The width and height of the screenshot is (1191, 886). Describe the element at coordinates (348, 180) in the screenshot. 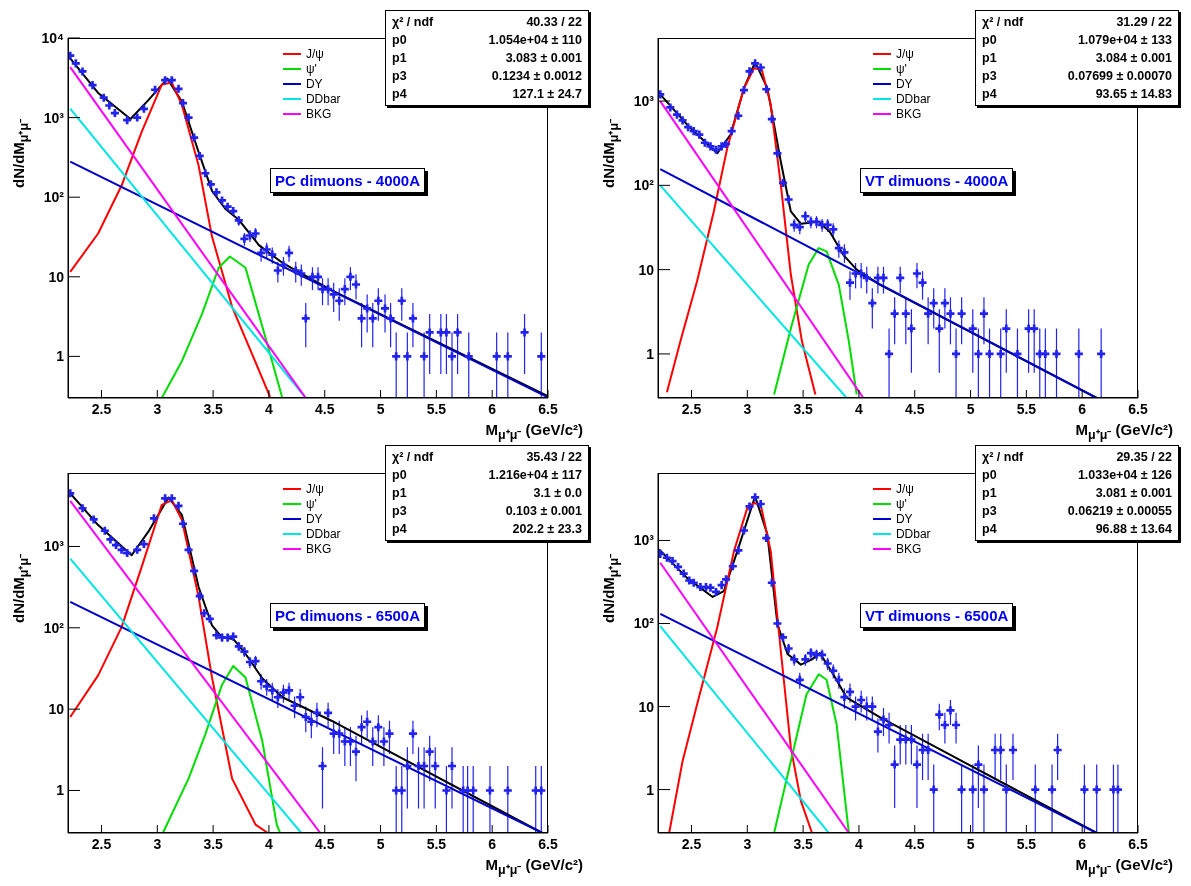

I see `label-box: PC dimuons - 4000A` at that location.